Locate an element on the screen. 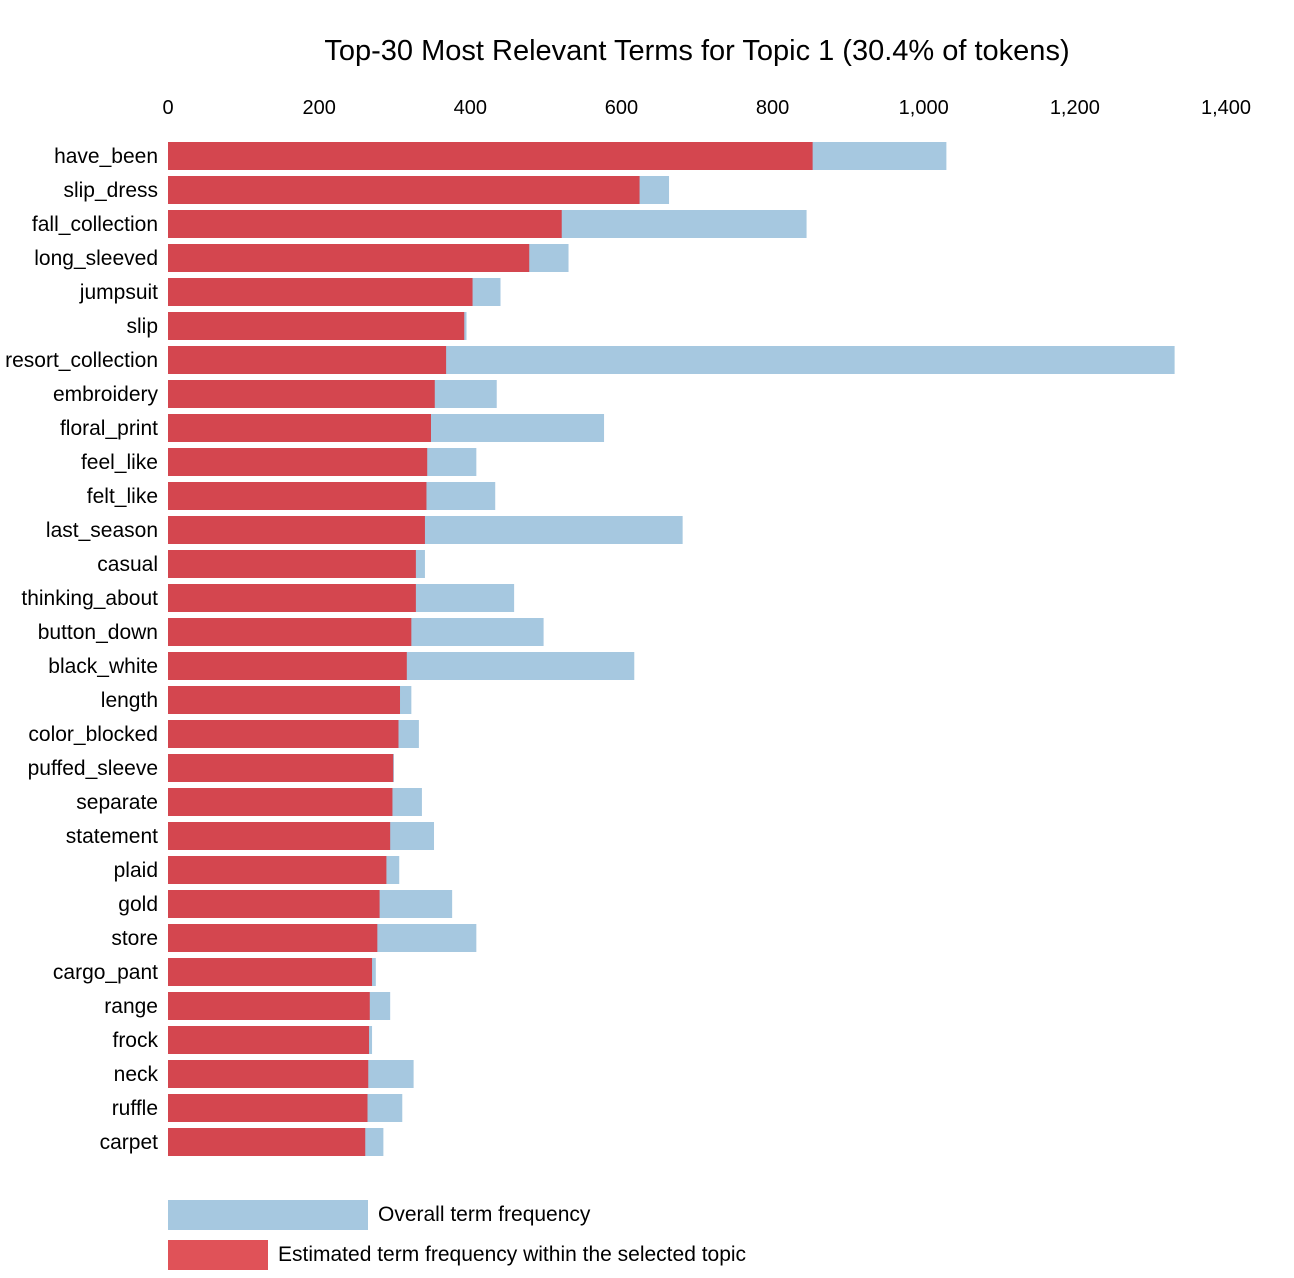 Image resolution: width=1294 pixels, height=1278 pixels. x-tick-label: 600 is located at coordinates (621, 108).